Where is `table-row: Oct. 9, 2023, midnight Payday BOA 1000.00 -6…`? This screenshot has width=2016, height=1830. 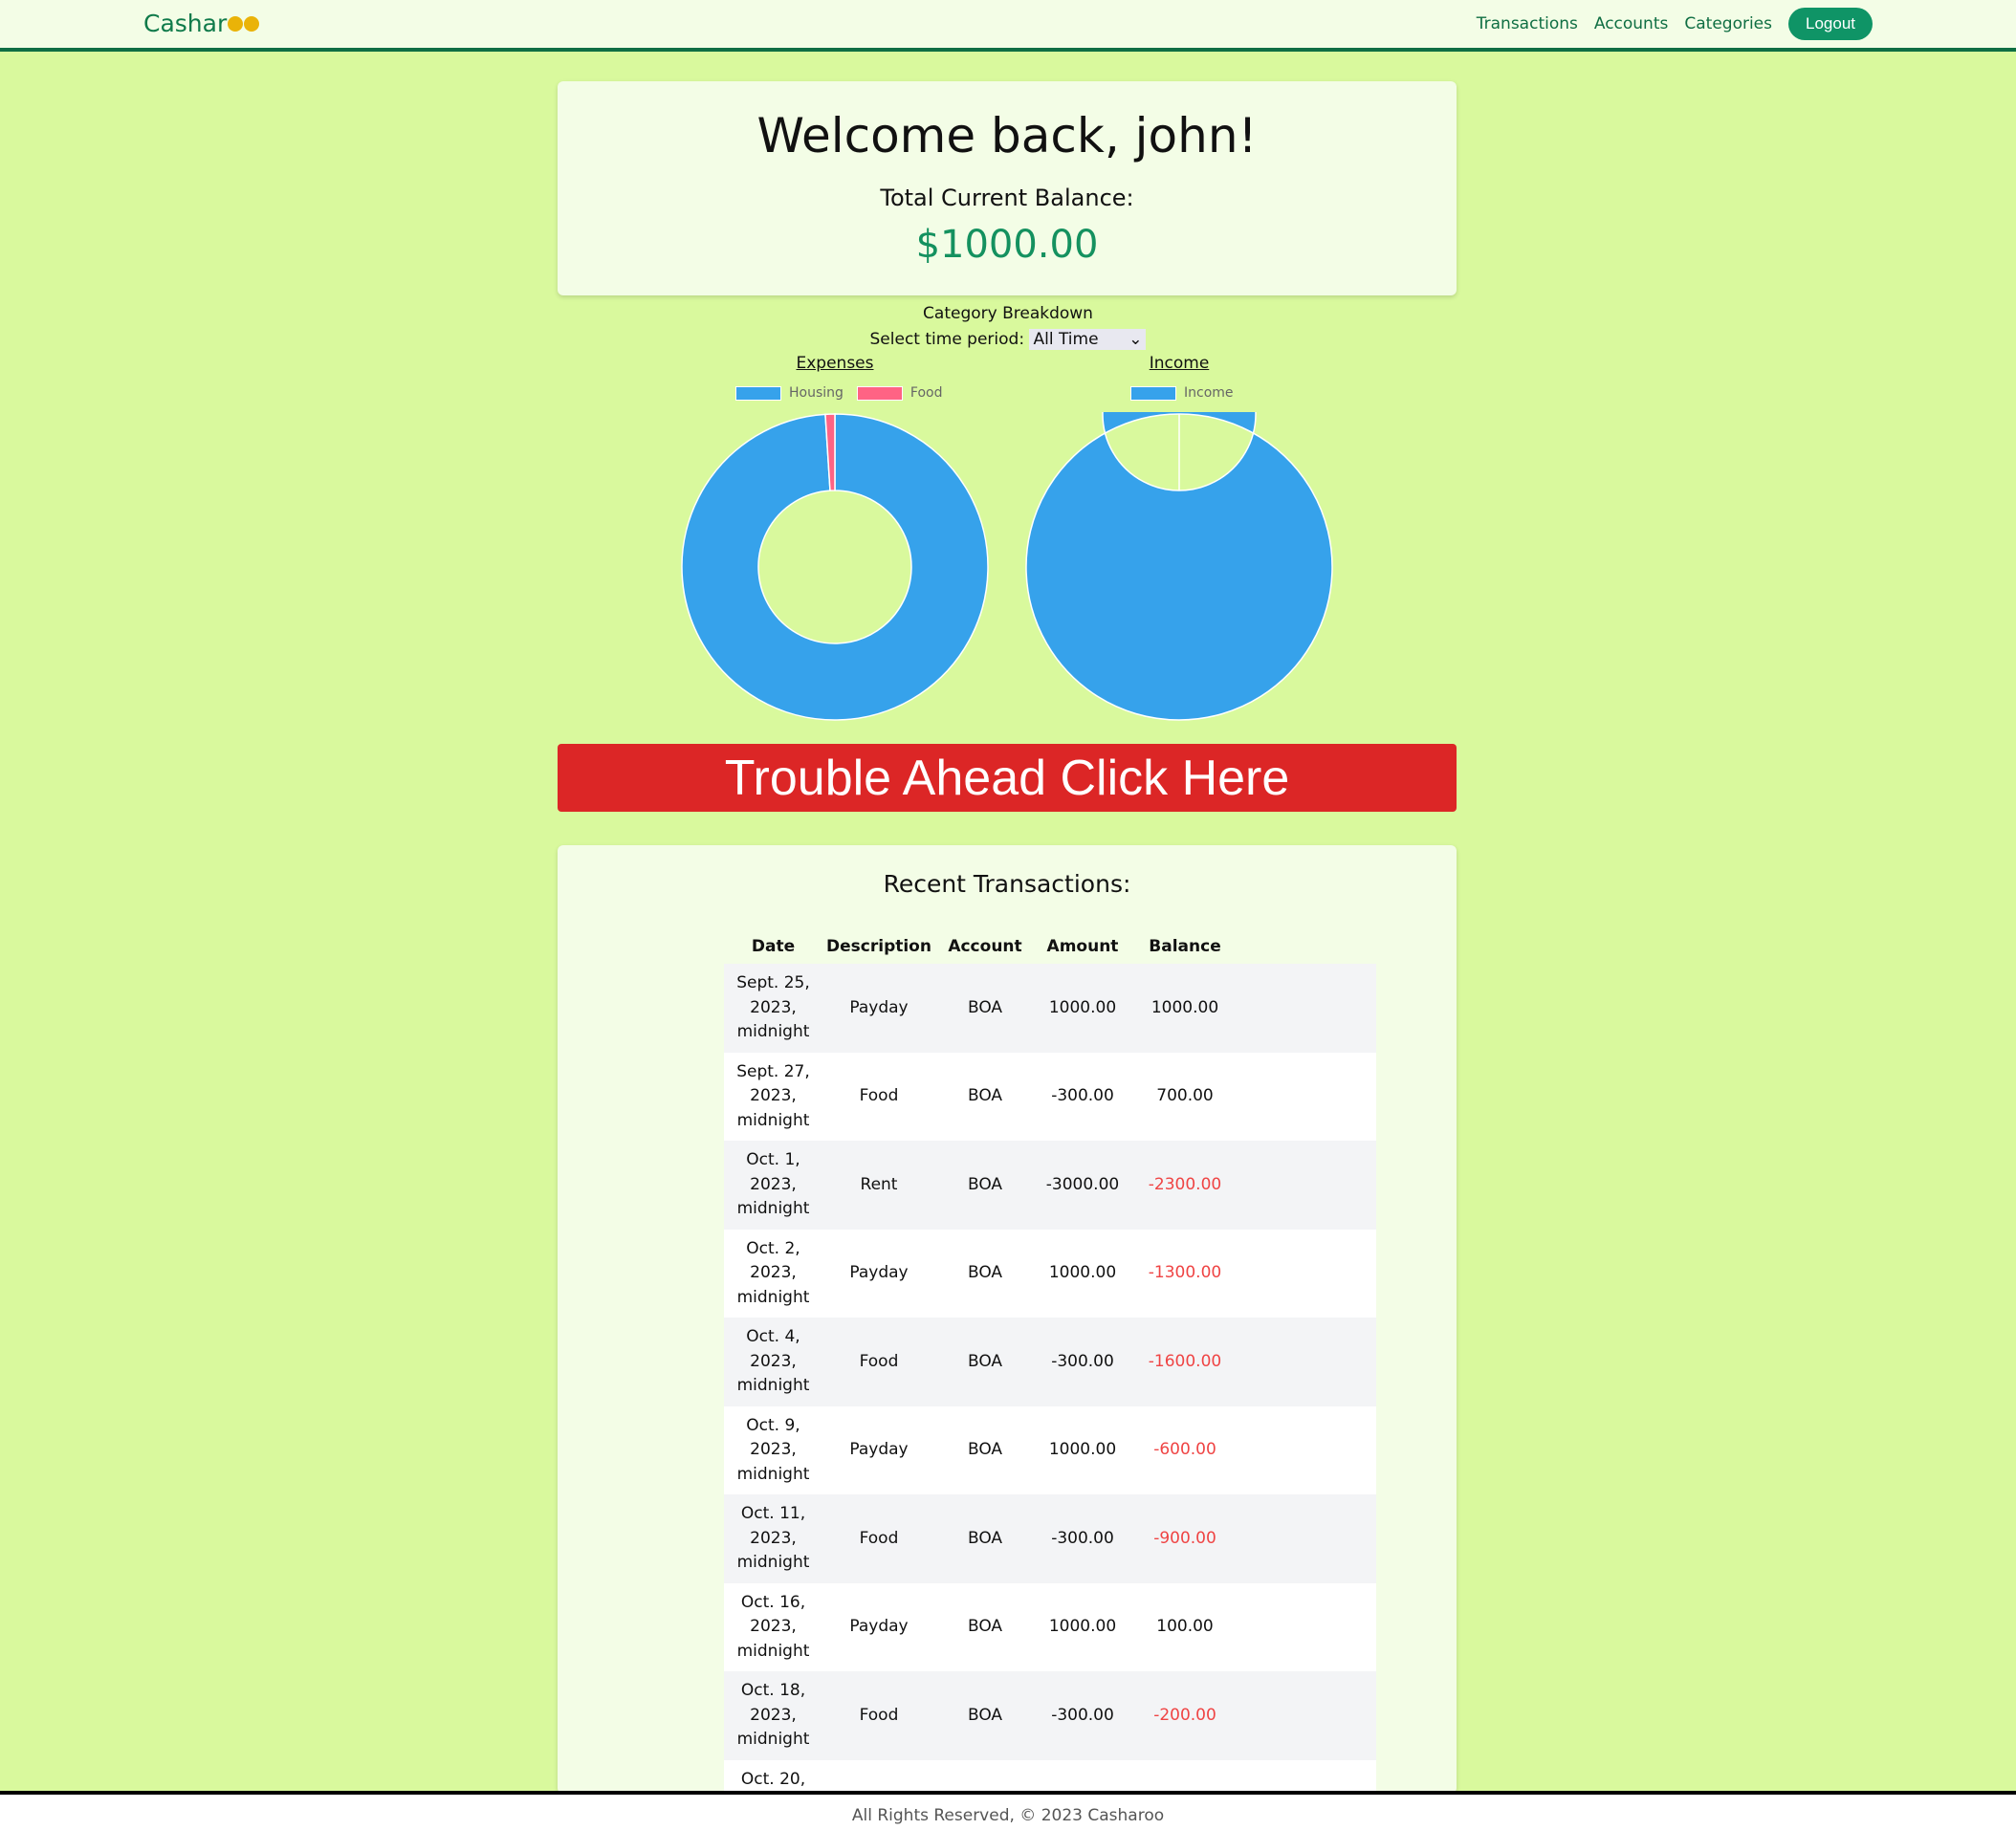 table-row: Oct. 9, 2023, midnight Payday BOA 1000.00 -6… is located at coordinates (1050, 1450).